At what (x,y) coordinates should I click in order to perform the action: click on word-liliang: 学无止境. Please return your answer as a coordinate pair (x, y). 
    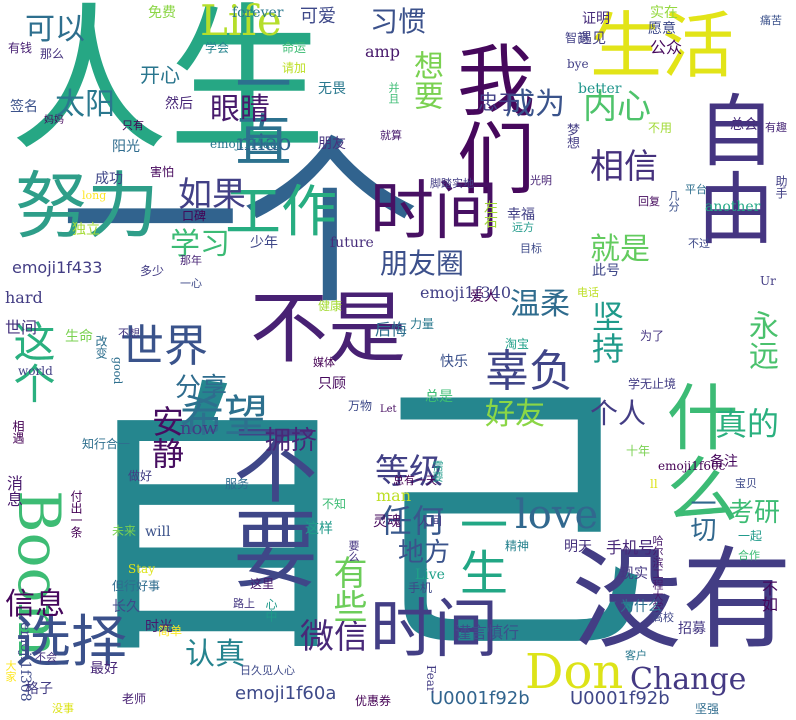
    Looking at the image, I should click on (652, 384).